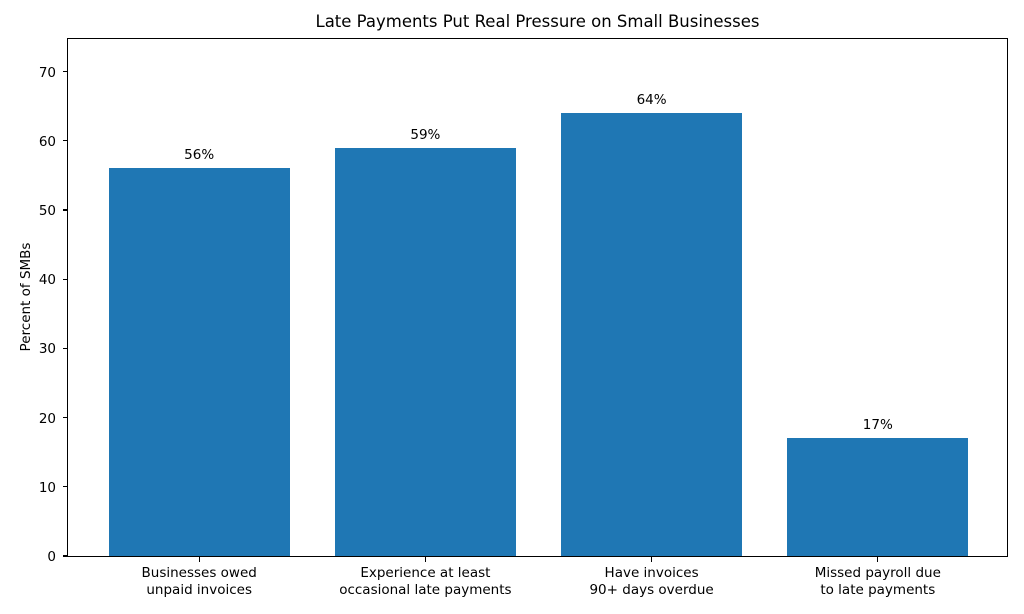 Image resolution: width=1024 pixels, height=614 pixels. I want to click on y-axis-label: Percent of SMBs, so click(26, 297).